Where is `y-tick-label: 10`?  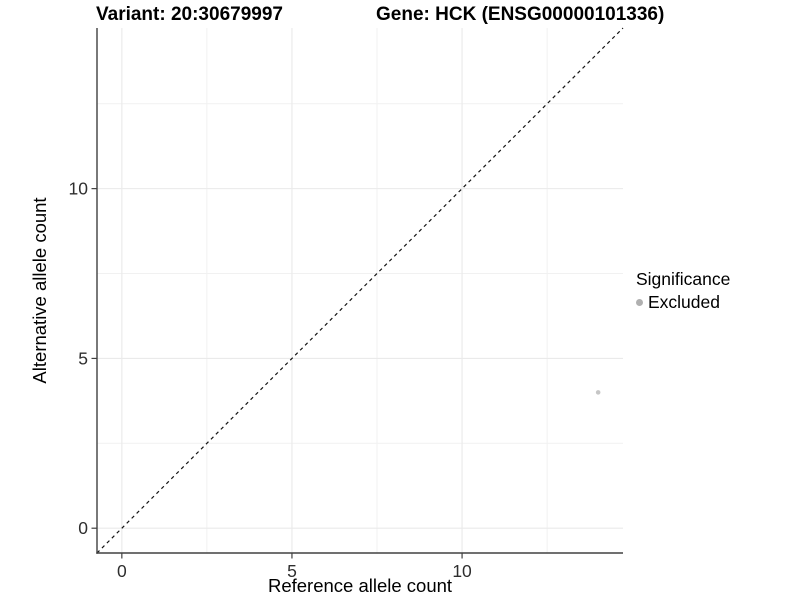
y-tick-label: 10 is located at coordinates (79, 189).